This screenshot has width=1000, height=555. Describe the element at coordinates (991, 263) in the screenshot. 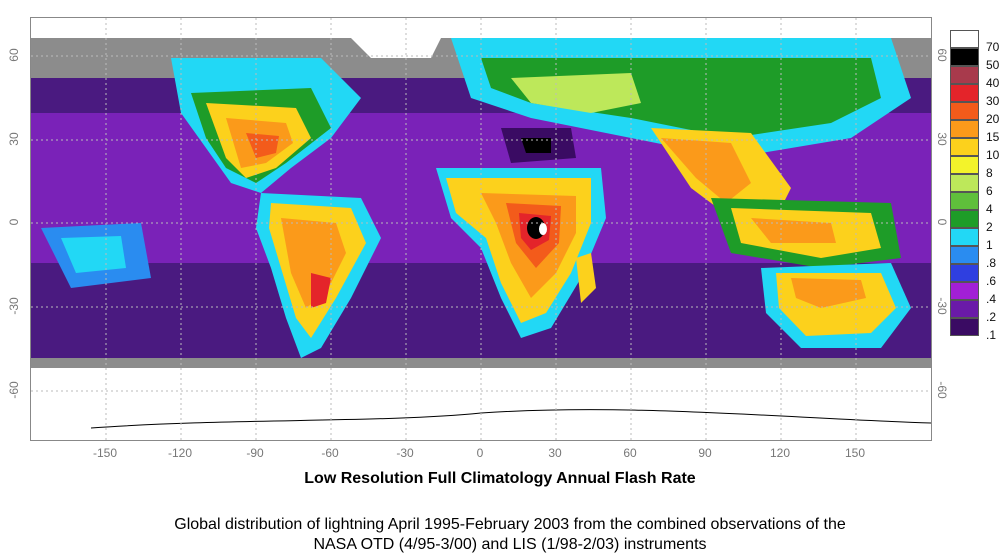

I see `legend-label: .8` at that location.